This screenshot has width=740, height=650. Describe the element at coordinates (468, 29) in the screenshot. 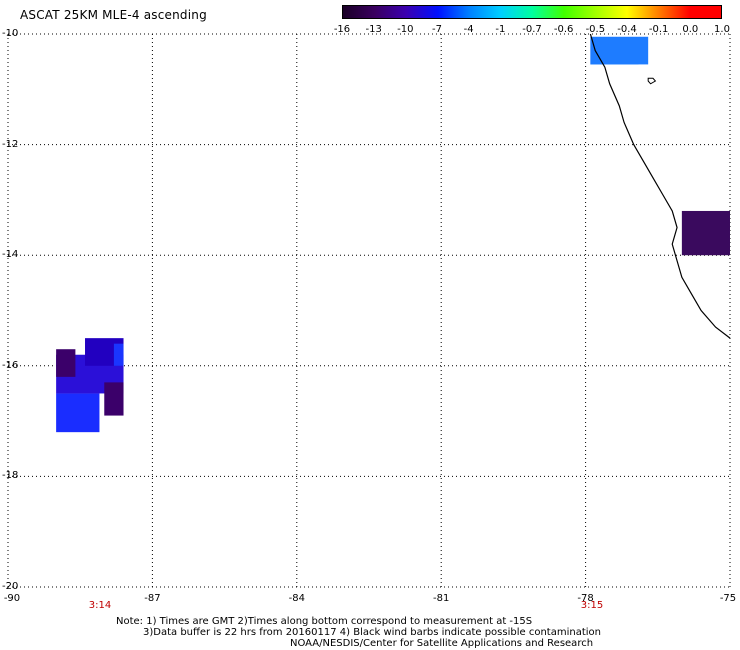

I see `colorbar-label: -4` at that location.